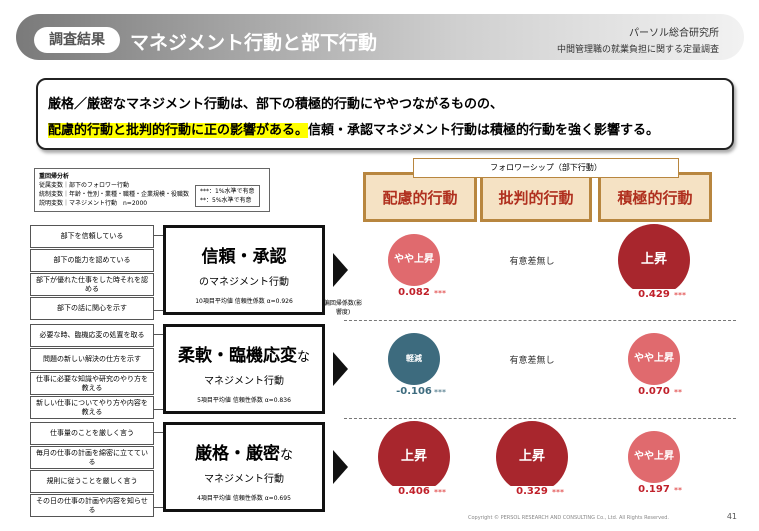  Describe the element at coordinates (546, 168) in the screenshot. I see `followership-title: フォロワーシップ（部下行動）` at that location.